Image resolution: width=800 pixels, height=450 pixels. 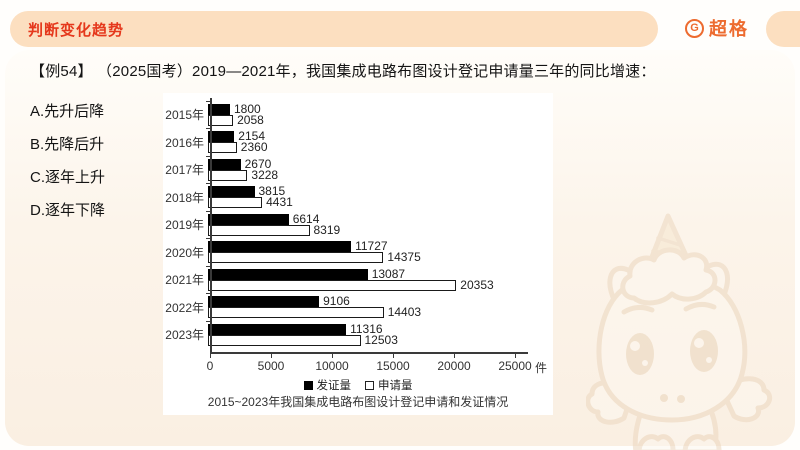 What do you see at coordinates (380, 301) in the screenshot?
I see `issued-bar-line: 9106` at bounding box center [380, 301].